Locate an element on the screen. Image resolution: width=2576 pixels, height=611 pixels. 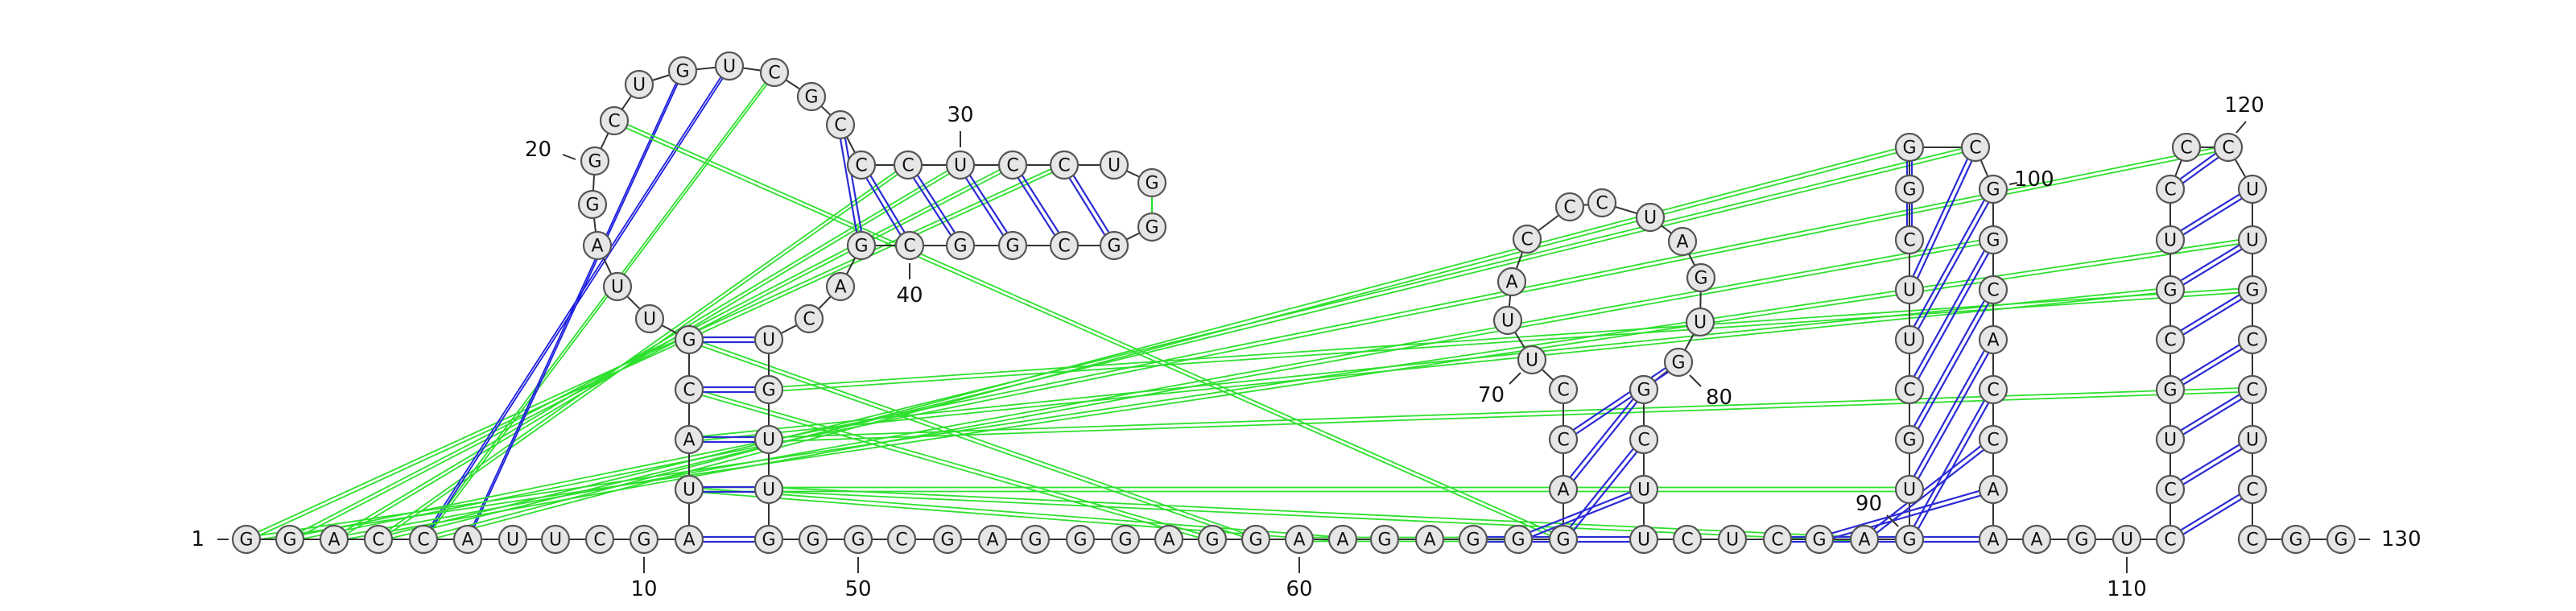
position-label: 60 is located at coordinates (1299, 589).